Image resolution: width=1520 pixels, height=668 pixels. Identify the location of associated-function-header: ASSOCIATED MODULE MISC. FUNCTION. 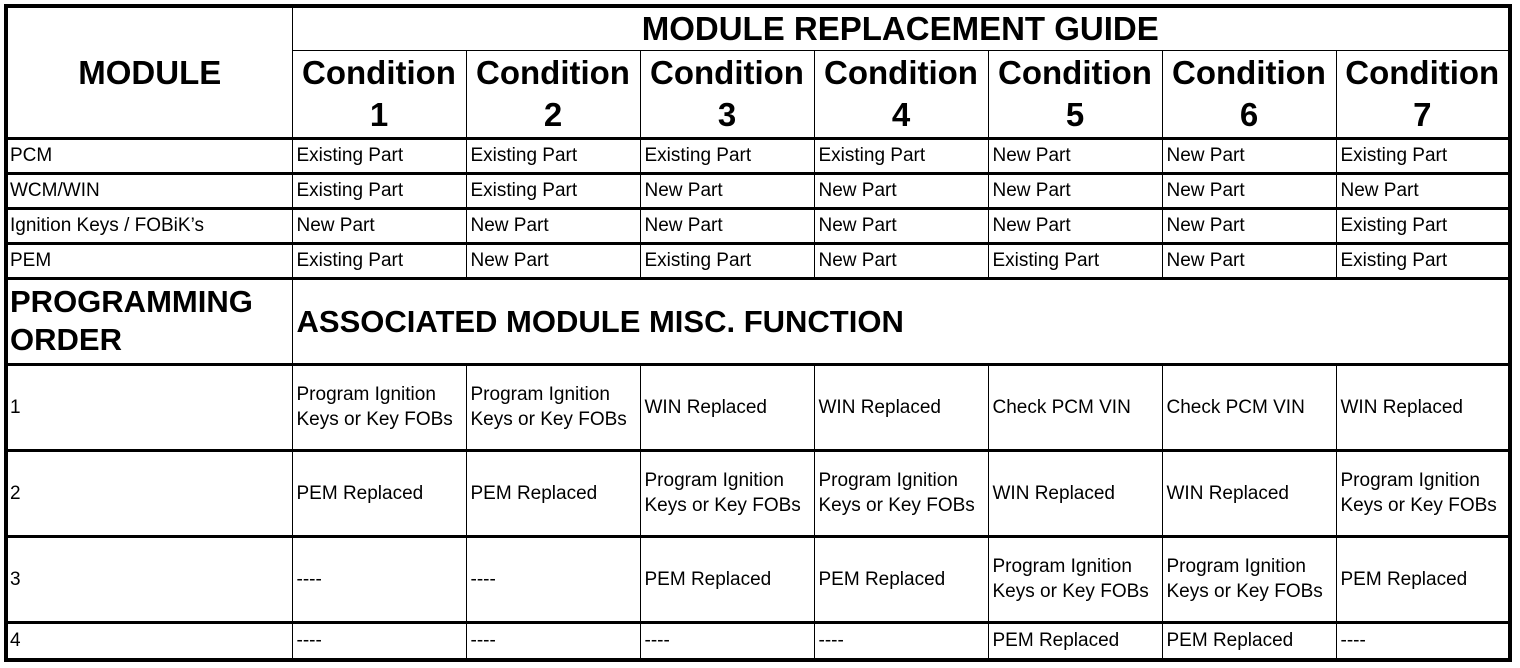
(901, 321).